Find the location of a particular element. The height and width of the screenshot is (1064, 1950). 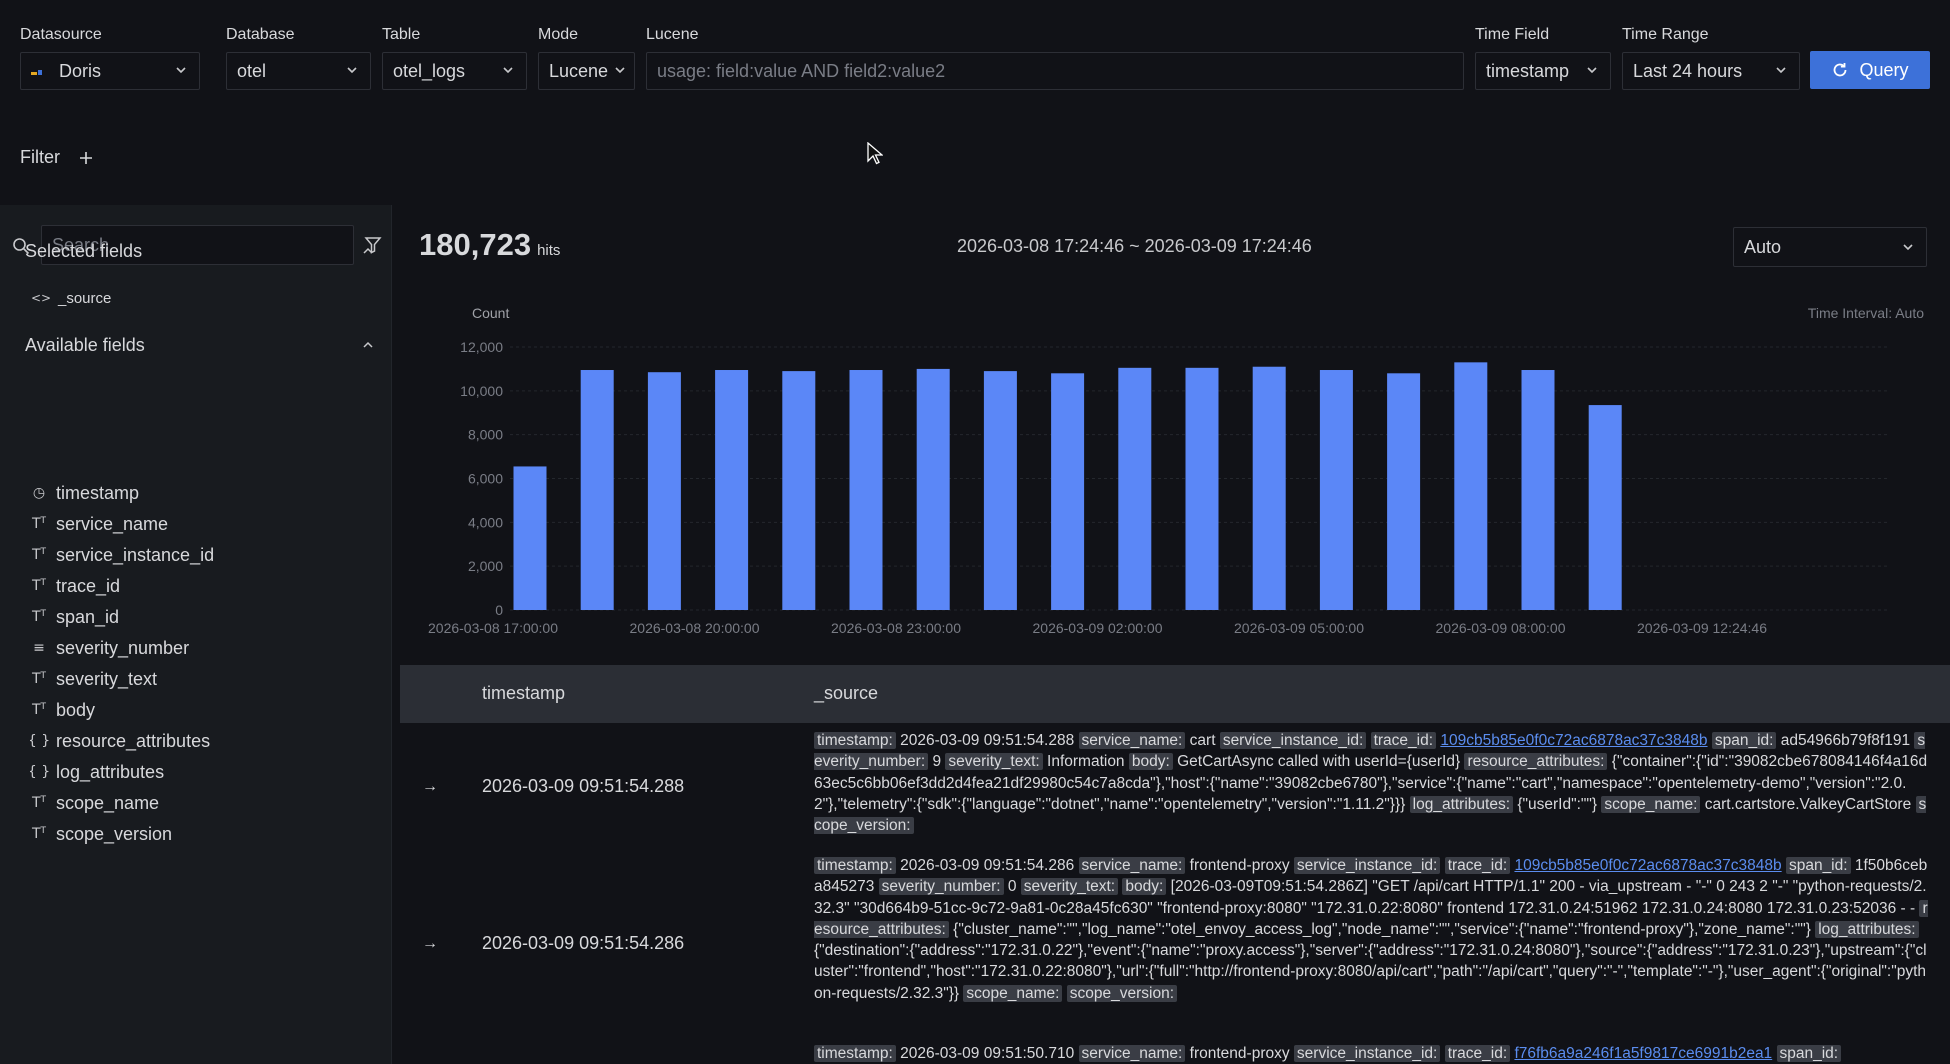

selected-fields-header: Selected fields is located at coordinates (200, 251).